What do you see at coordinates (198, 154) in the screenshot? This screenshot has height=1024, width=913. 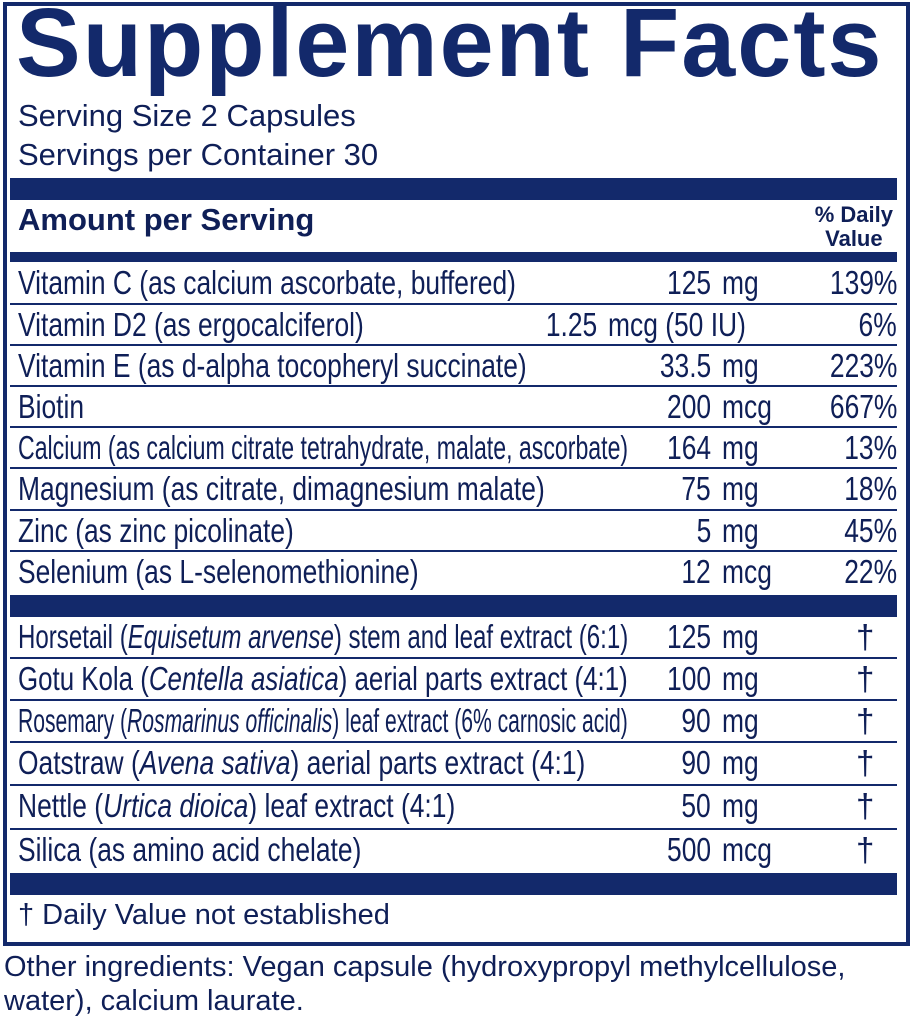 I see `servings-per-container: Servings per Container 30` at bounding box center [198, 154].